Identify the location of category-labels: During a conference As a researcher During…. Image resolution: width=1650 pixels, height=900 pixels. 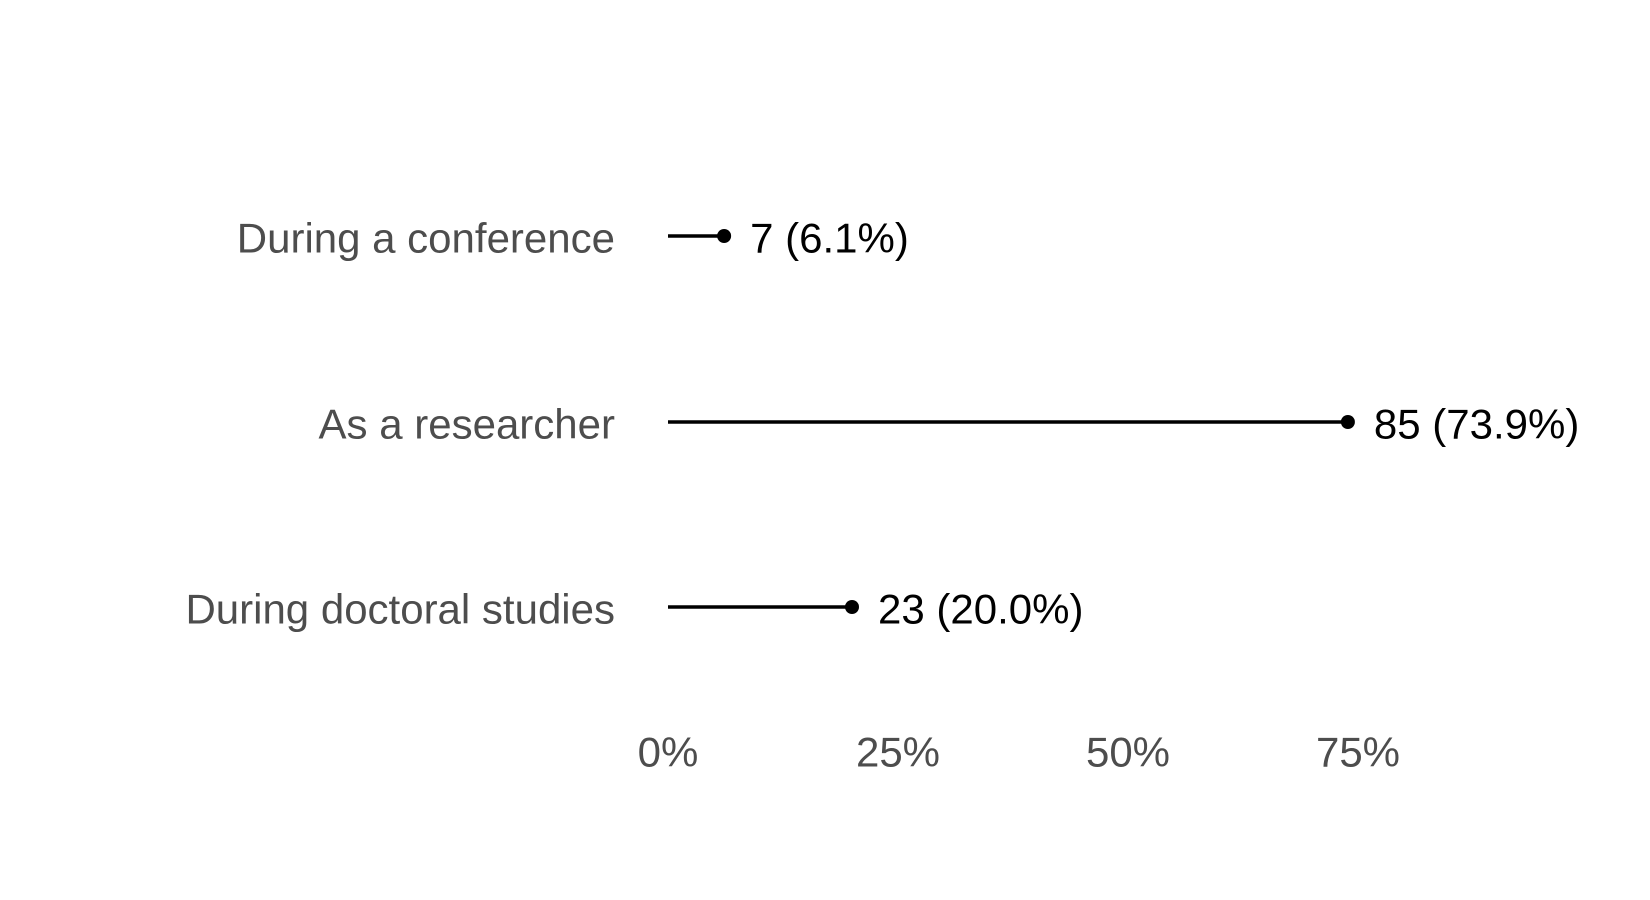
(400, 424).